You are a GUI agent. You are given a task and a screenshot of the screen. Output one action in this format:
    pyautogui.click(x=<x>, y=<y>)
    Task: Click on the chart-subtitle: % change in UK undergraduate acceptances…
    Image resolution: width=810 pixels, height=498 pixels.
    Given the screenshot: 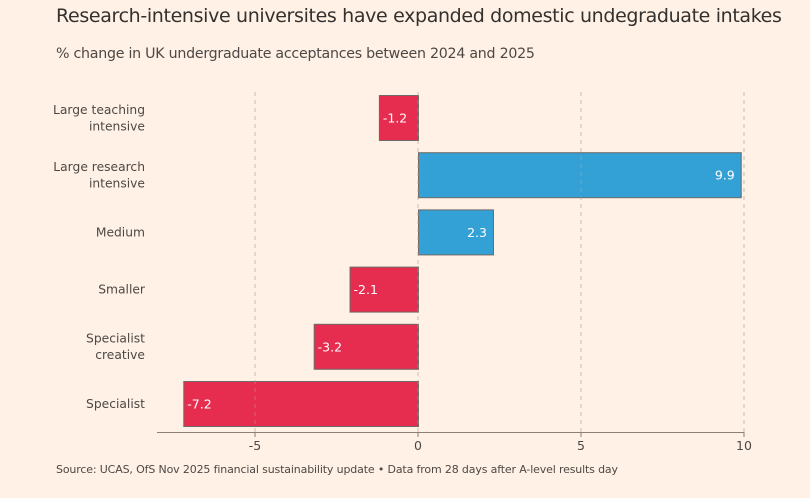 What is the action you would take?
    pyautogui.click(x=295, y=54)
    